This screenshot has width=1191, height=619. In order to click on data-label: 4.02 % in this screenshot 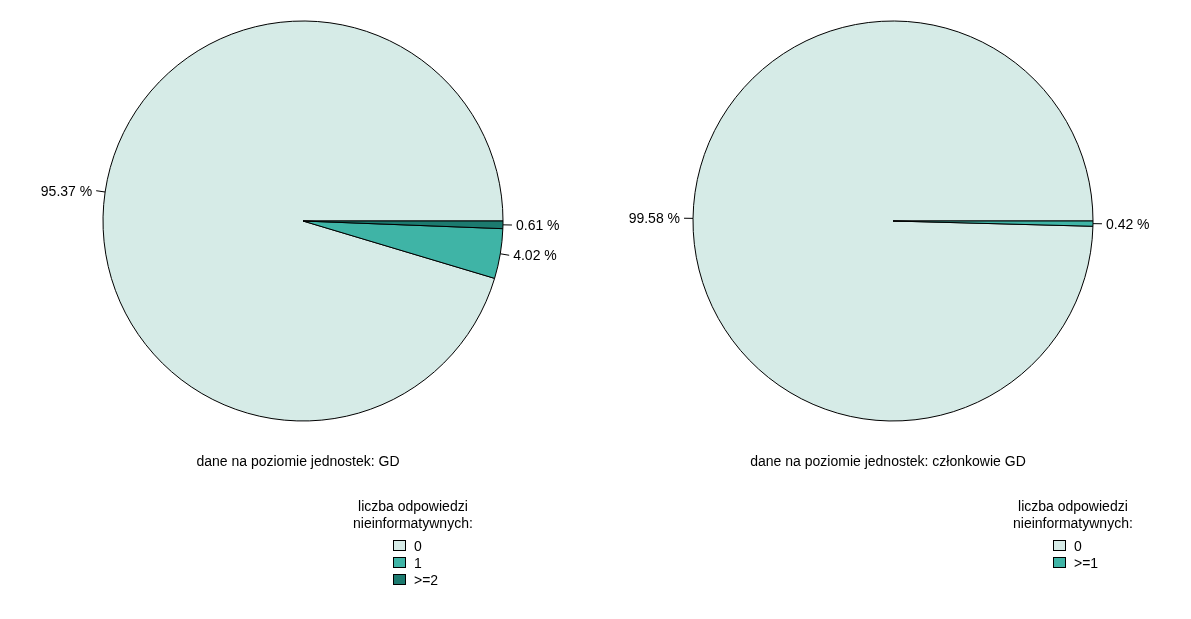, I will do `click(535, 255)`.